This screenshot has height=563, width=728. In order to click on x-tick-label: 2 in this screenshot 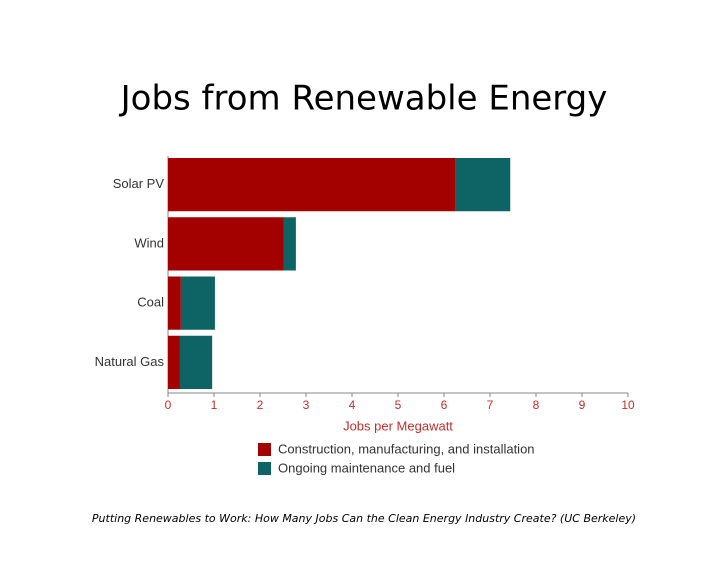, I will do `click(260, 405)`.